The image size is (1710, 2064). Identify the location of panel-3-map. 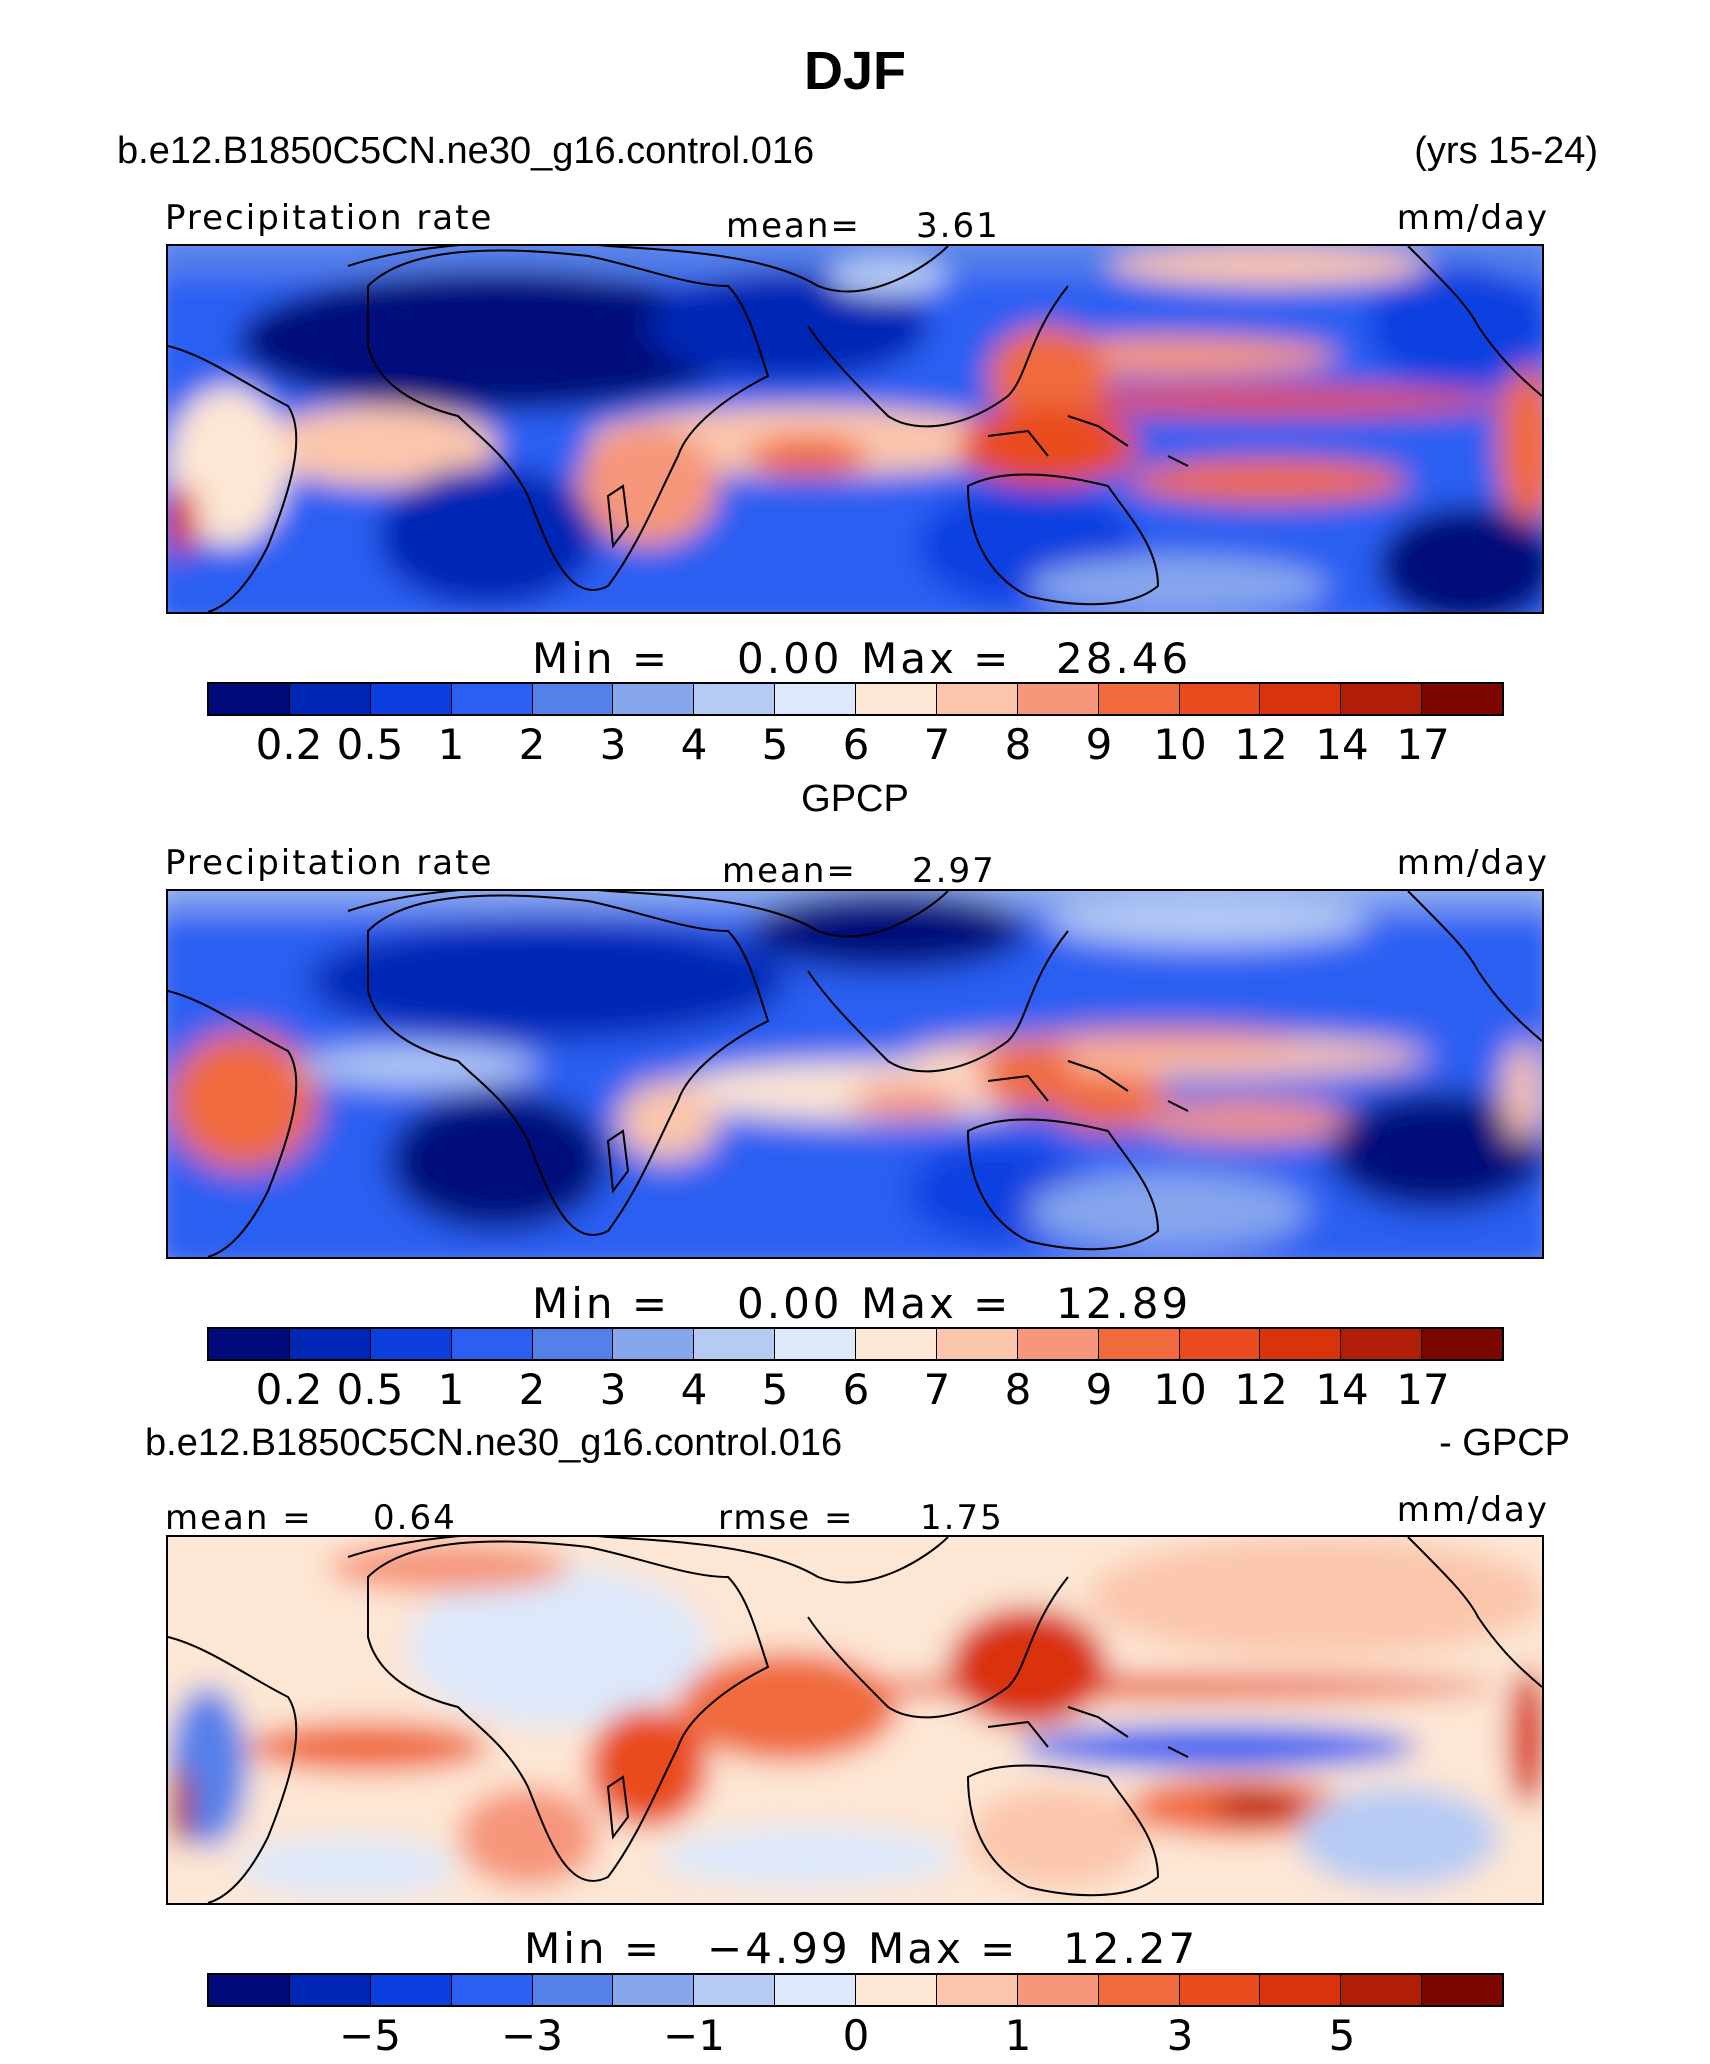
(855, 1720).